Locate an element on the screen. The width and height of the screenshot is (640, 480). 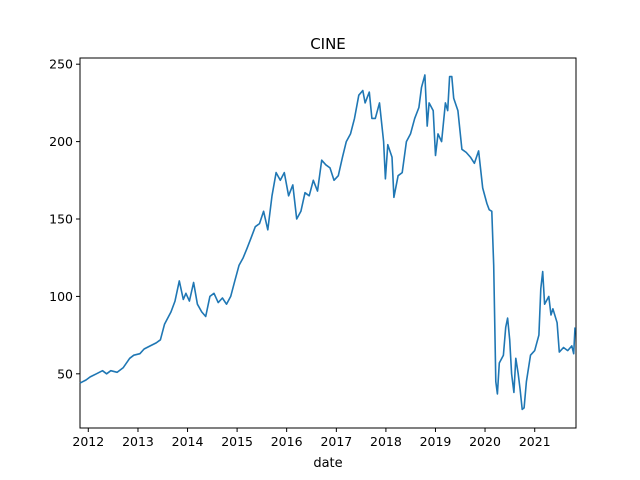
x-tick-label: 2019 is located at coordinates (436, 441).